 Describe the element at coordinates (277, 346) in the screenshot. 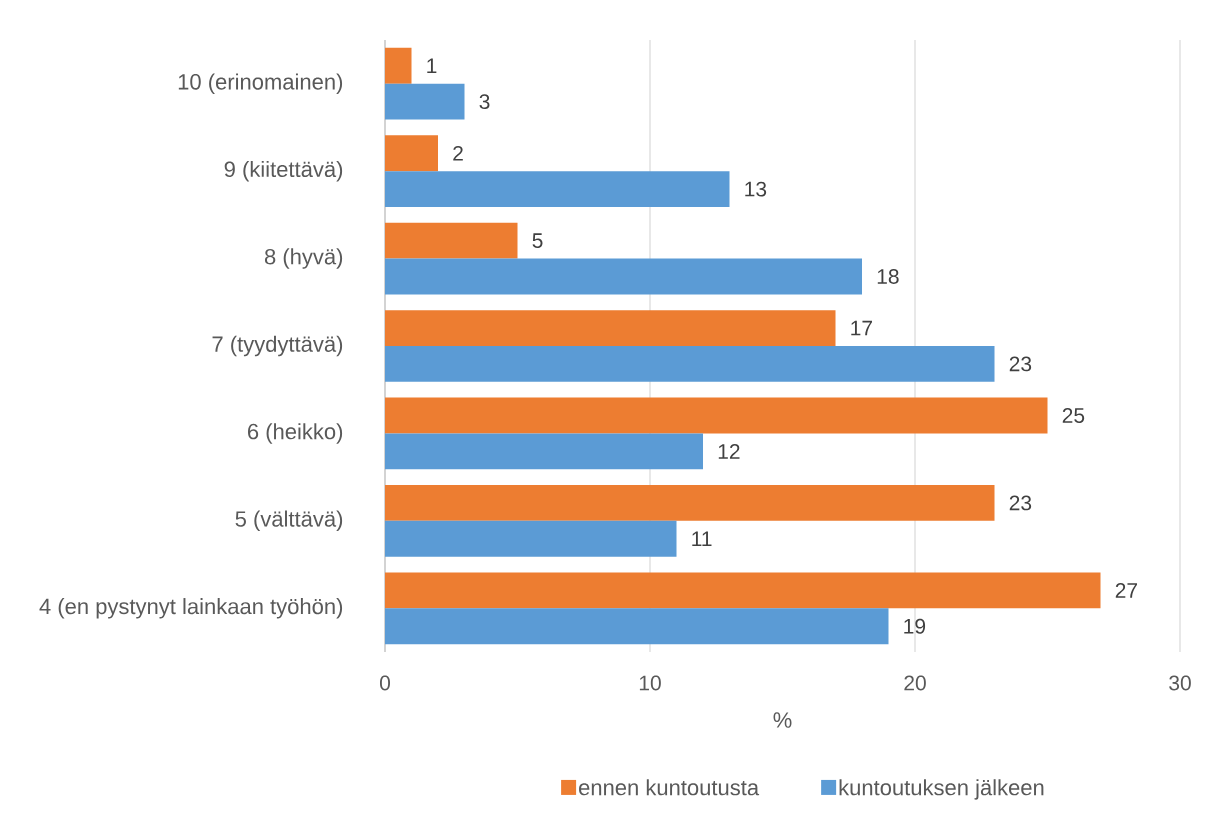

I see `y-tick-label: 7 (tyydyttävä)` at that location.